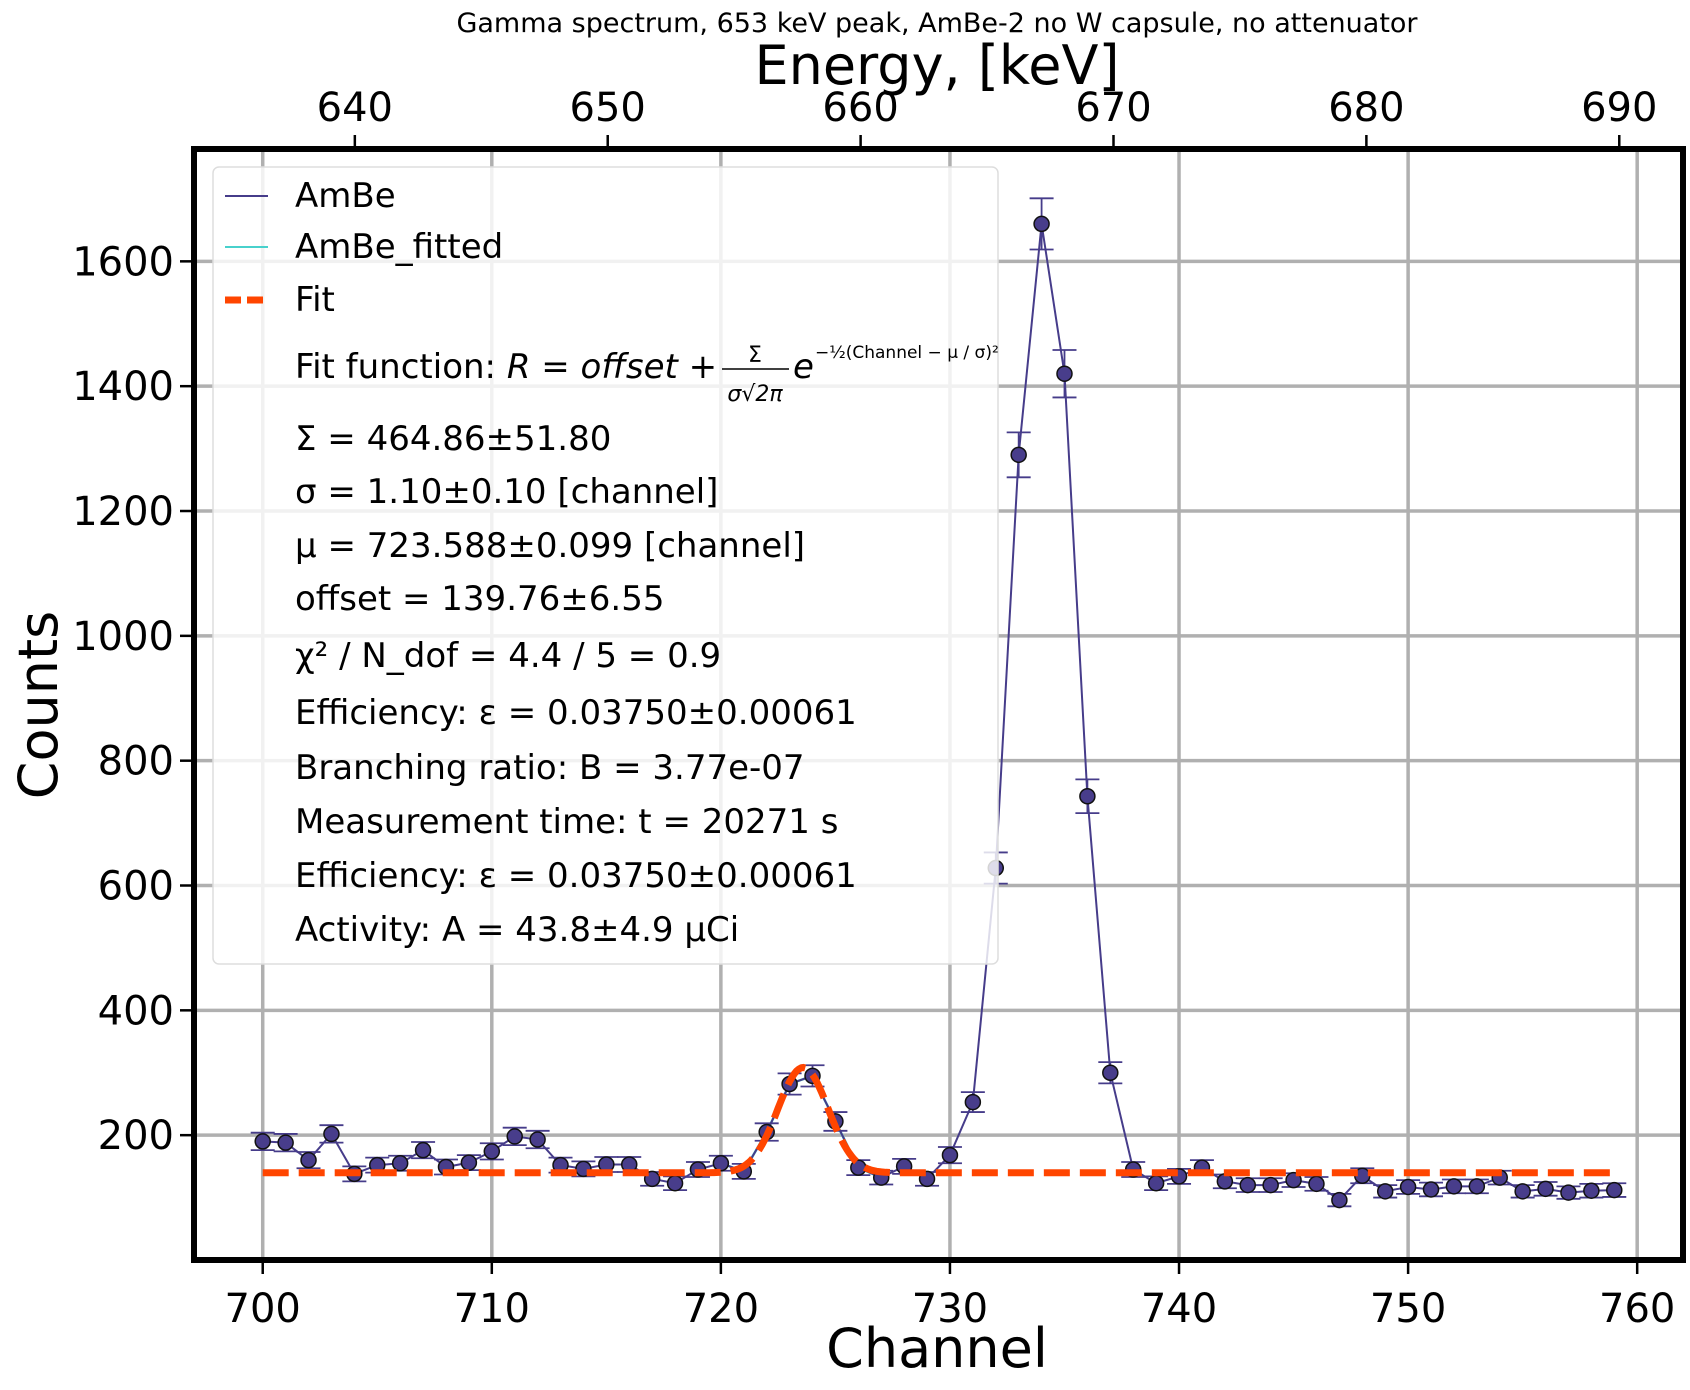 The image size is (1690, 1390). I want to click on top-x-tick-label: 680, so click(1366, 108).